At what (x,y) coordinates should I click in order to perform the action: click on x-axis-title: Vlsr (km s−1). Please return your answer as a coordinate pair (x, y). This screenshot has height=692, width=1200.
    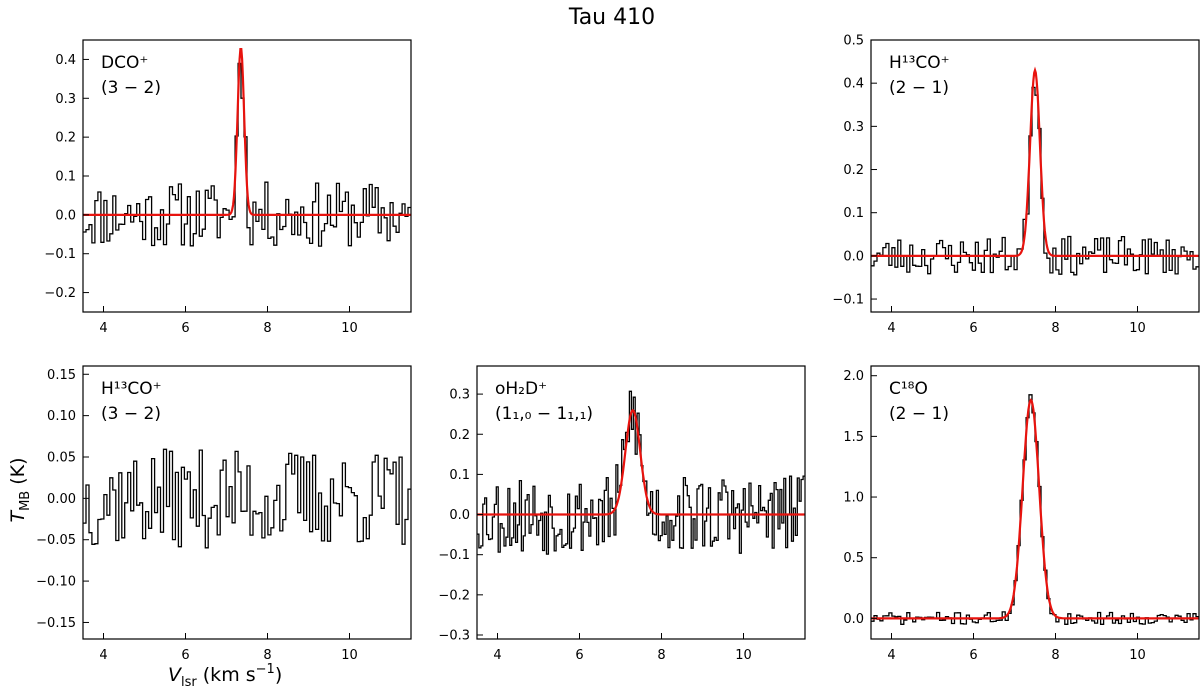
    Looking at the image, I should click on (225, 676).